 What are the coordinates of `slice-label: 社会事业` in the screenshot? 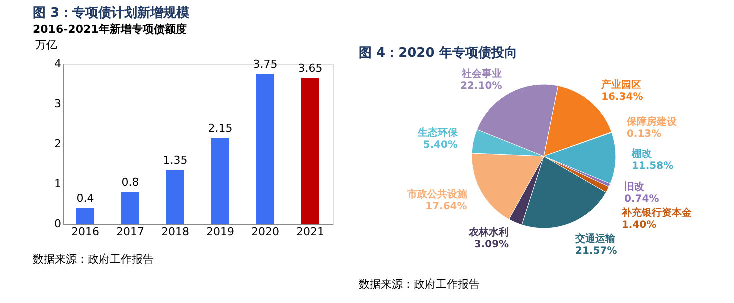 It's located at (481, 74).